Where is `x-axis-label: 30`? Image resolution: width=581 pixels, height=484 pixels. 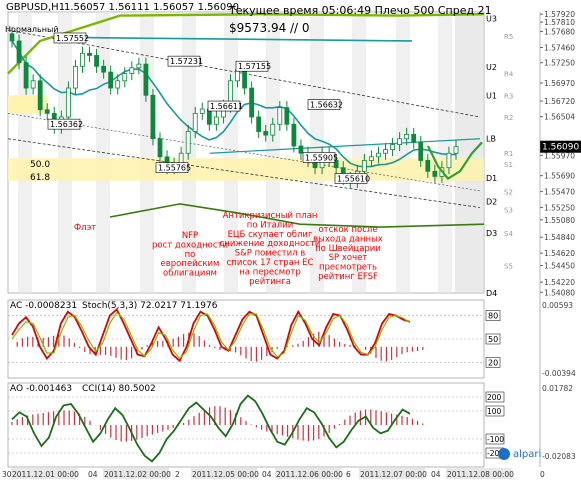
x-axis-label: 30 is located at coordinates (7, 474).